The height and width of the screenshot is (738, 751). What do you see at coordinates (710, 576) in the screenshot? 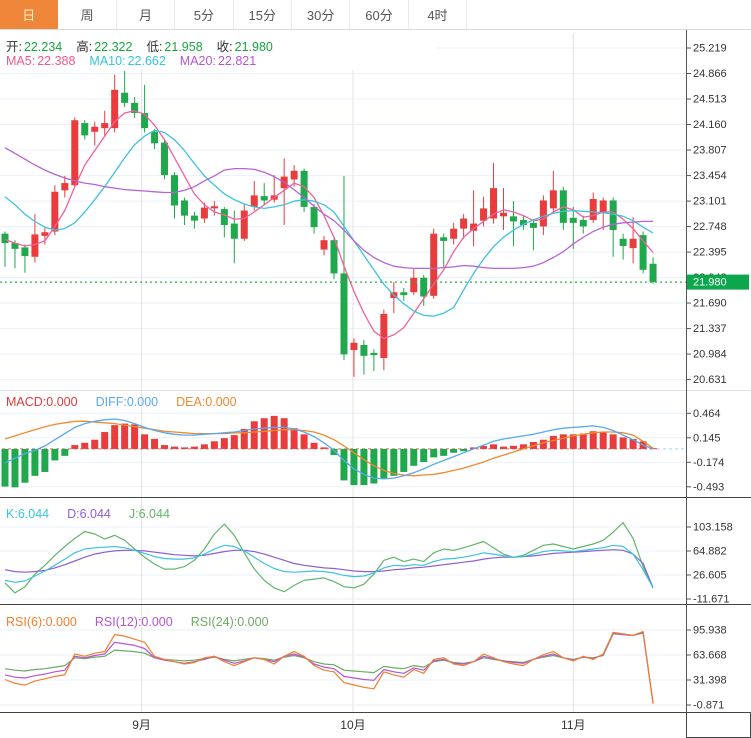
I see `kdj-tick-label: 26.605` at bounding box center [710, 576].